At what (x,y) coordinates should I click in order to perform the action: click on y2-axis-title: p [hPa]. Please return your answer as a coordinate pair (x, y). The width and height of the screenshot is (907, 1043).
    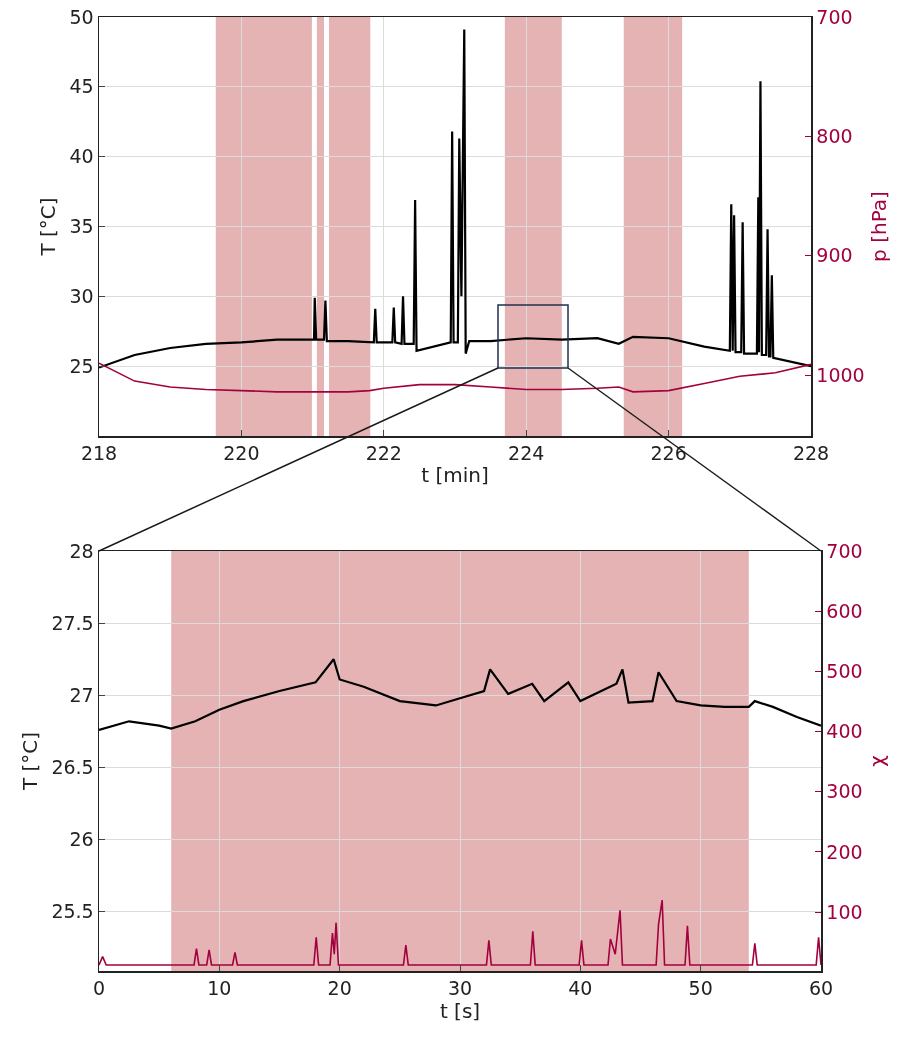
    Looking at the image, I should click on (878, 226).